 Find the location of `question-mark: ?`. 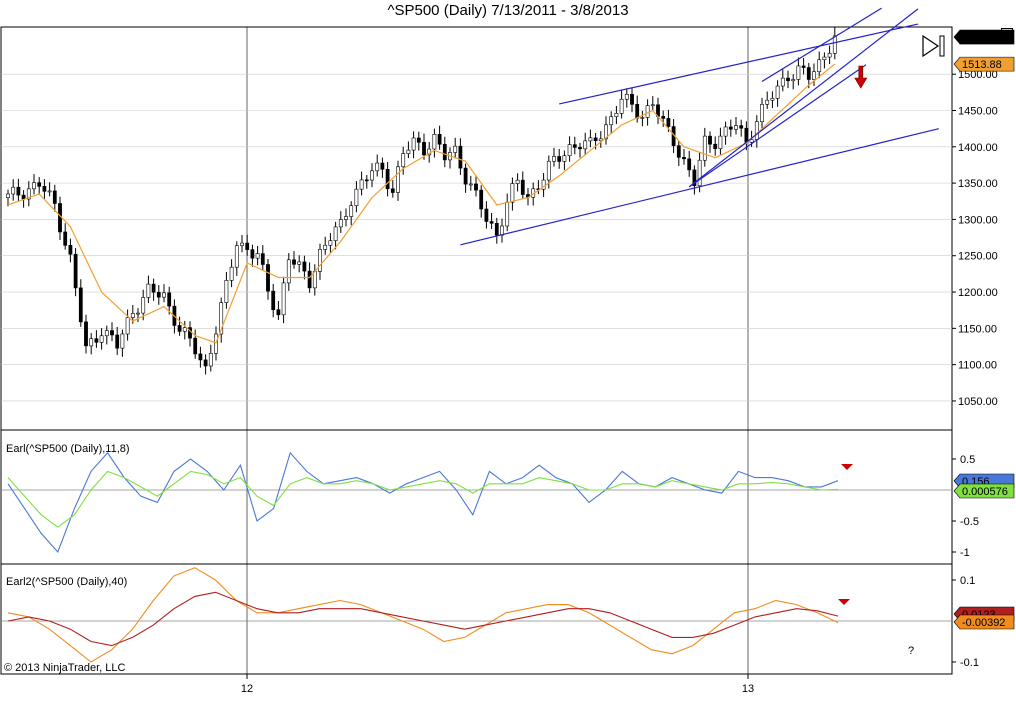

question-mark: ? is located at coordinates (911, 651).